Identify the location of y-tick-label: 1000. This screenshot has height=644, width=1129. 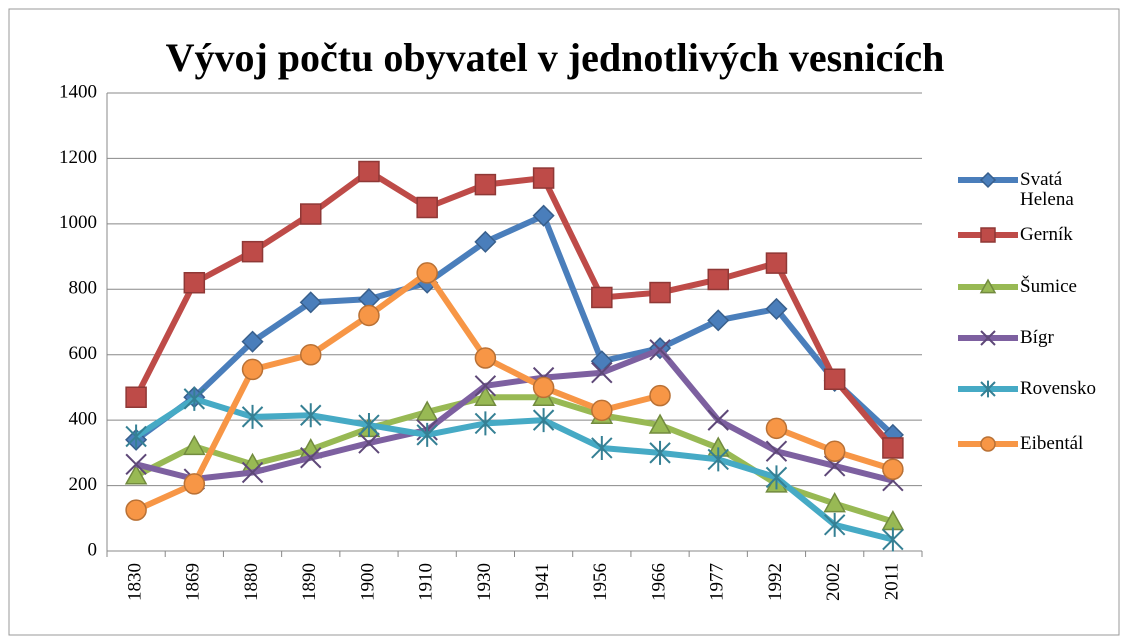
(78, 222).